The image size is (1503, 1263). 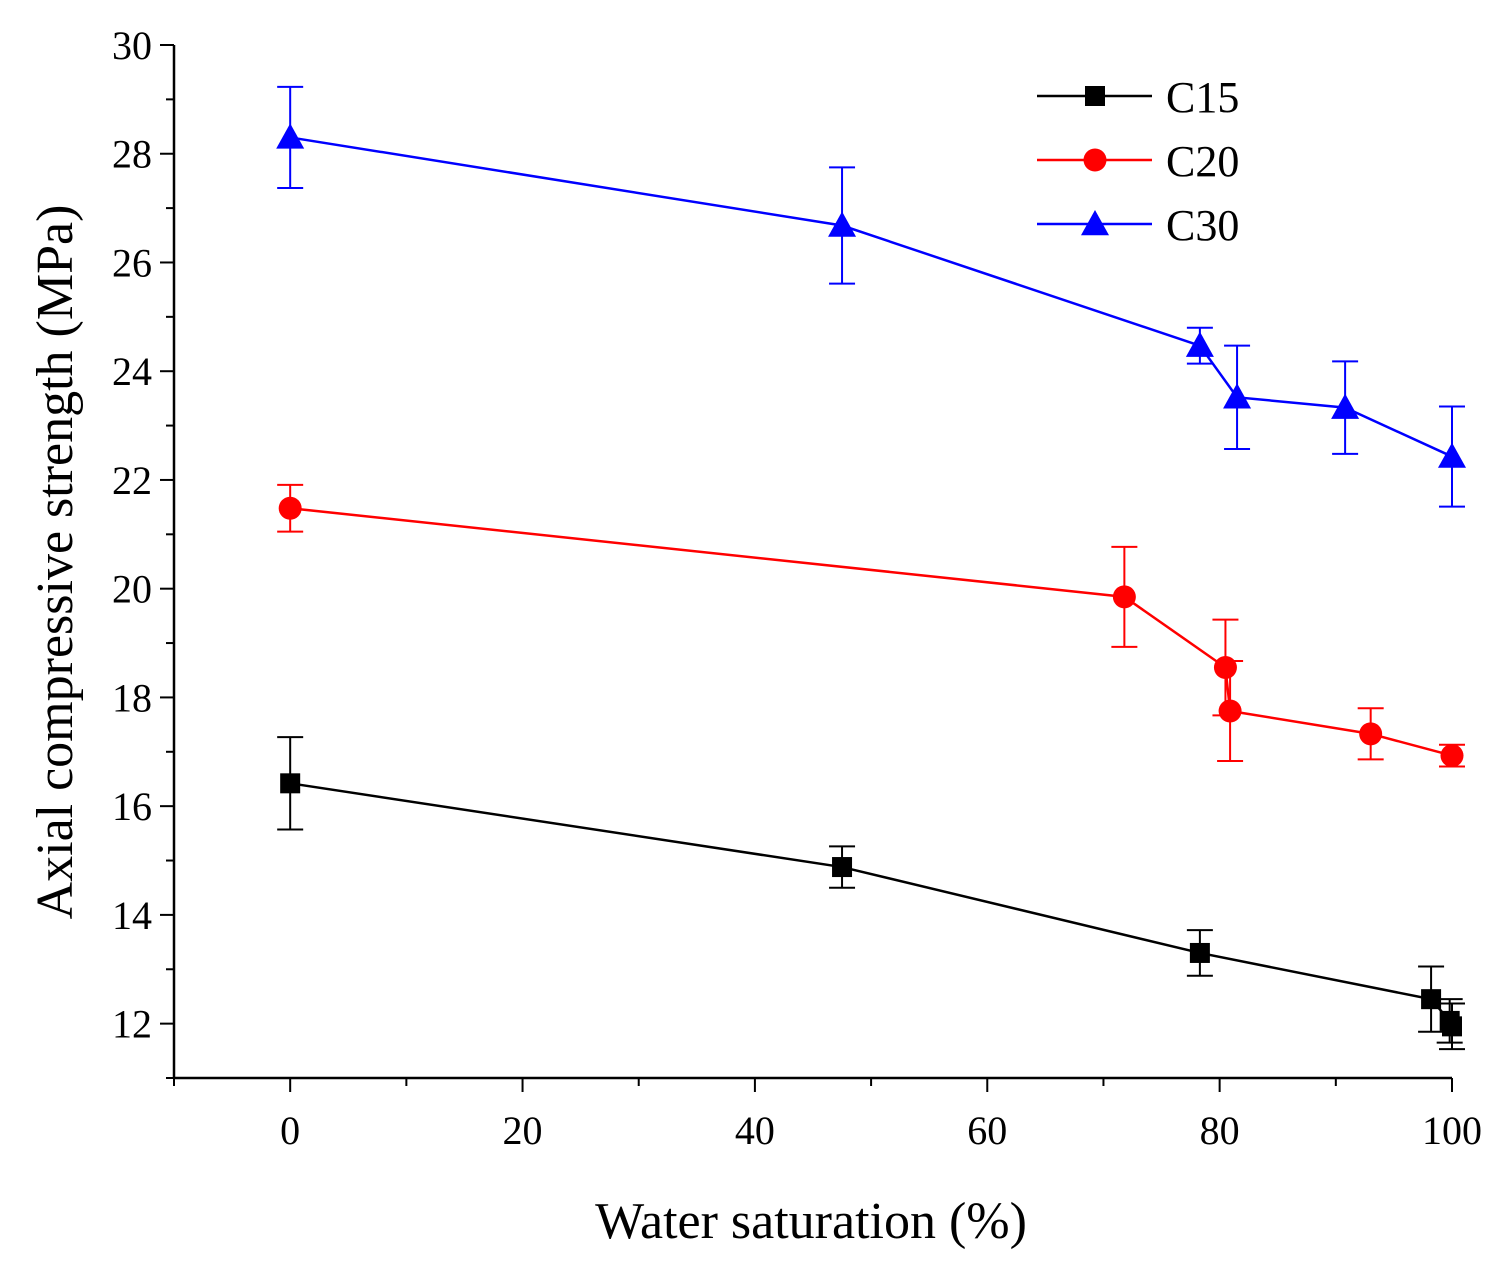 I want to click on y-tick-label: 28, so click(x=132, y=154).